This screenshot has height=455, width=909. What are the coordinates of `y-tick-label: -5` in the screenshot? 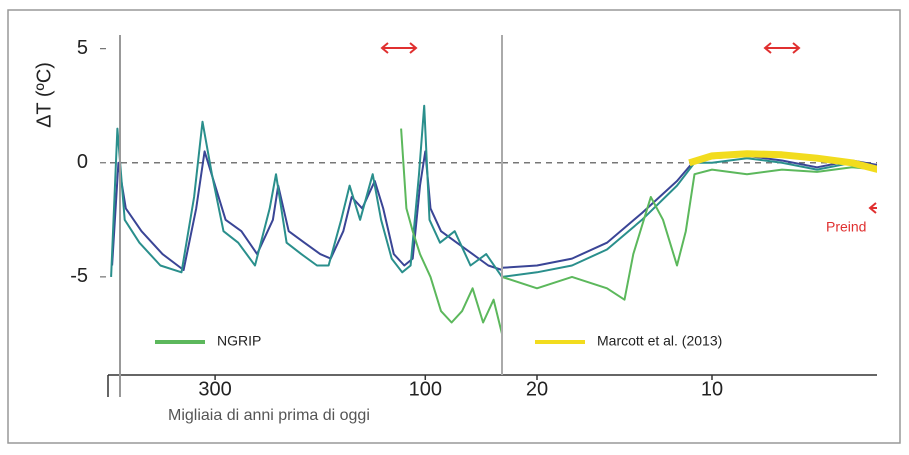 It's located at (79, 276).